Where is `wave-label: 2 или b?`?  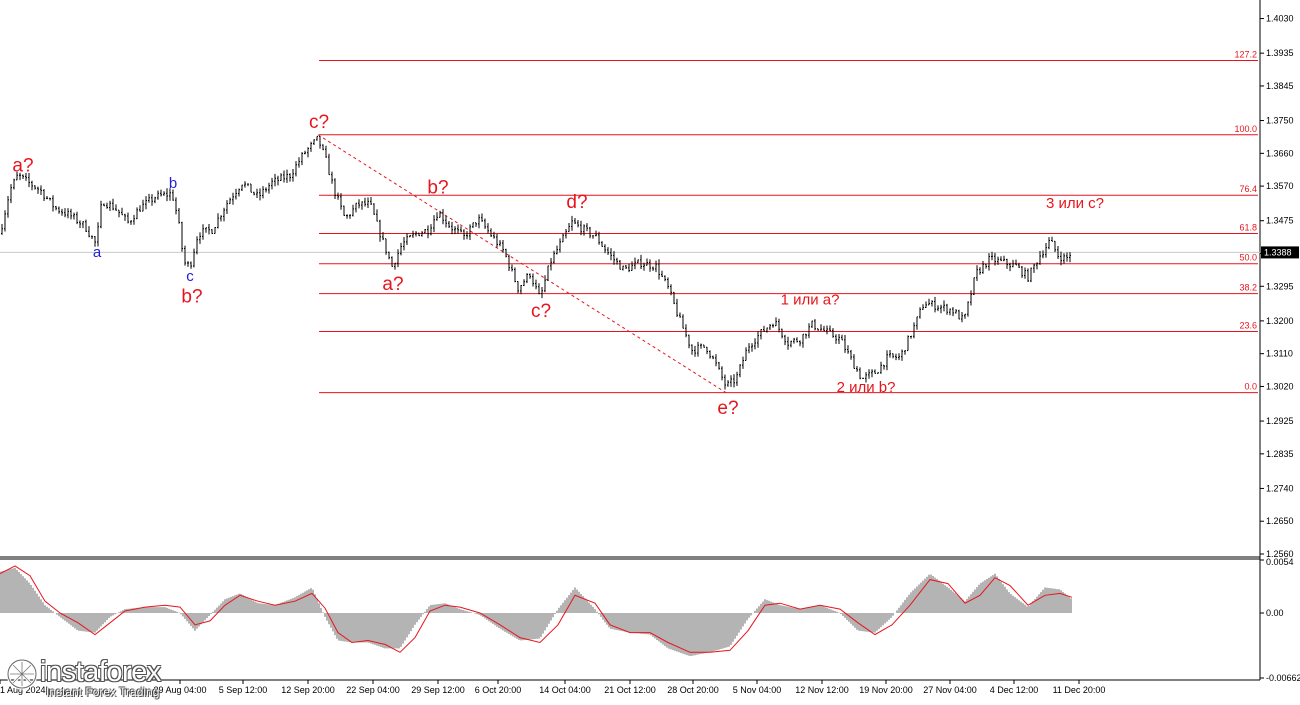
wave-label: 2 или b? is located at coordinates (866, 387).